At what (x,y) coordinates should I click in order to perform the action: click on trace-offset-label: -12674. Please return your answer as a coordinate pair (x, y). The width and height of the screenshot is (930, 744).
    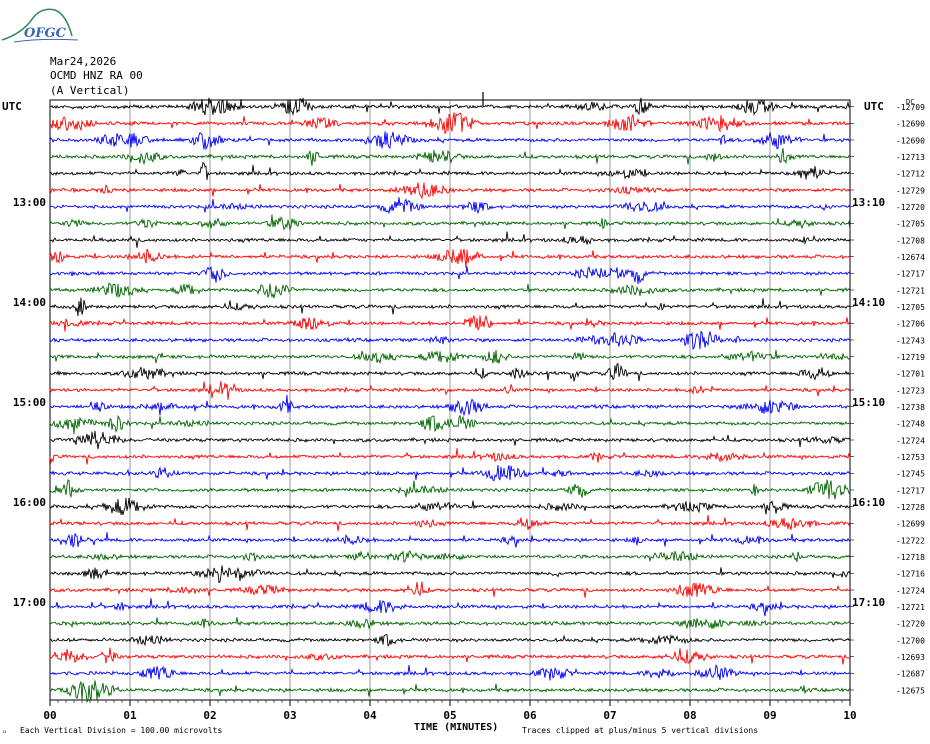
    Looking at the image, I should click on (910, 257).